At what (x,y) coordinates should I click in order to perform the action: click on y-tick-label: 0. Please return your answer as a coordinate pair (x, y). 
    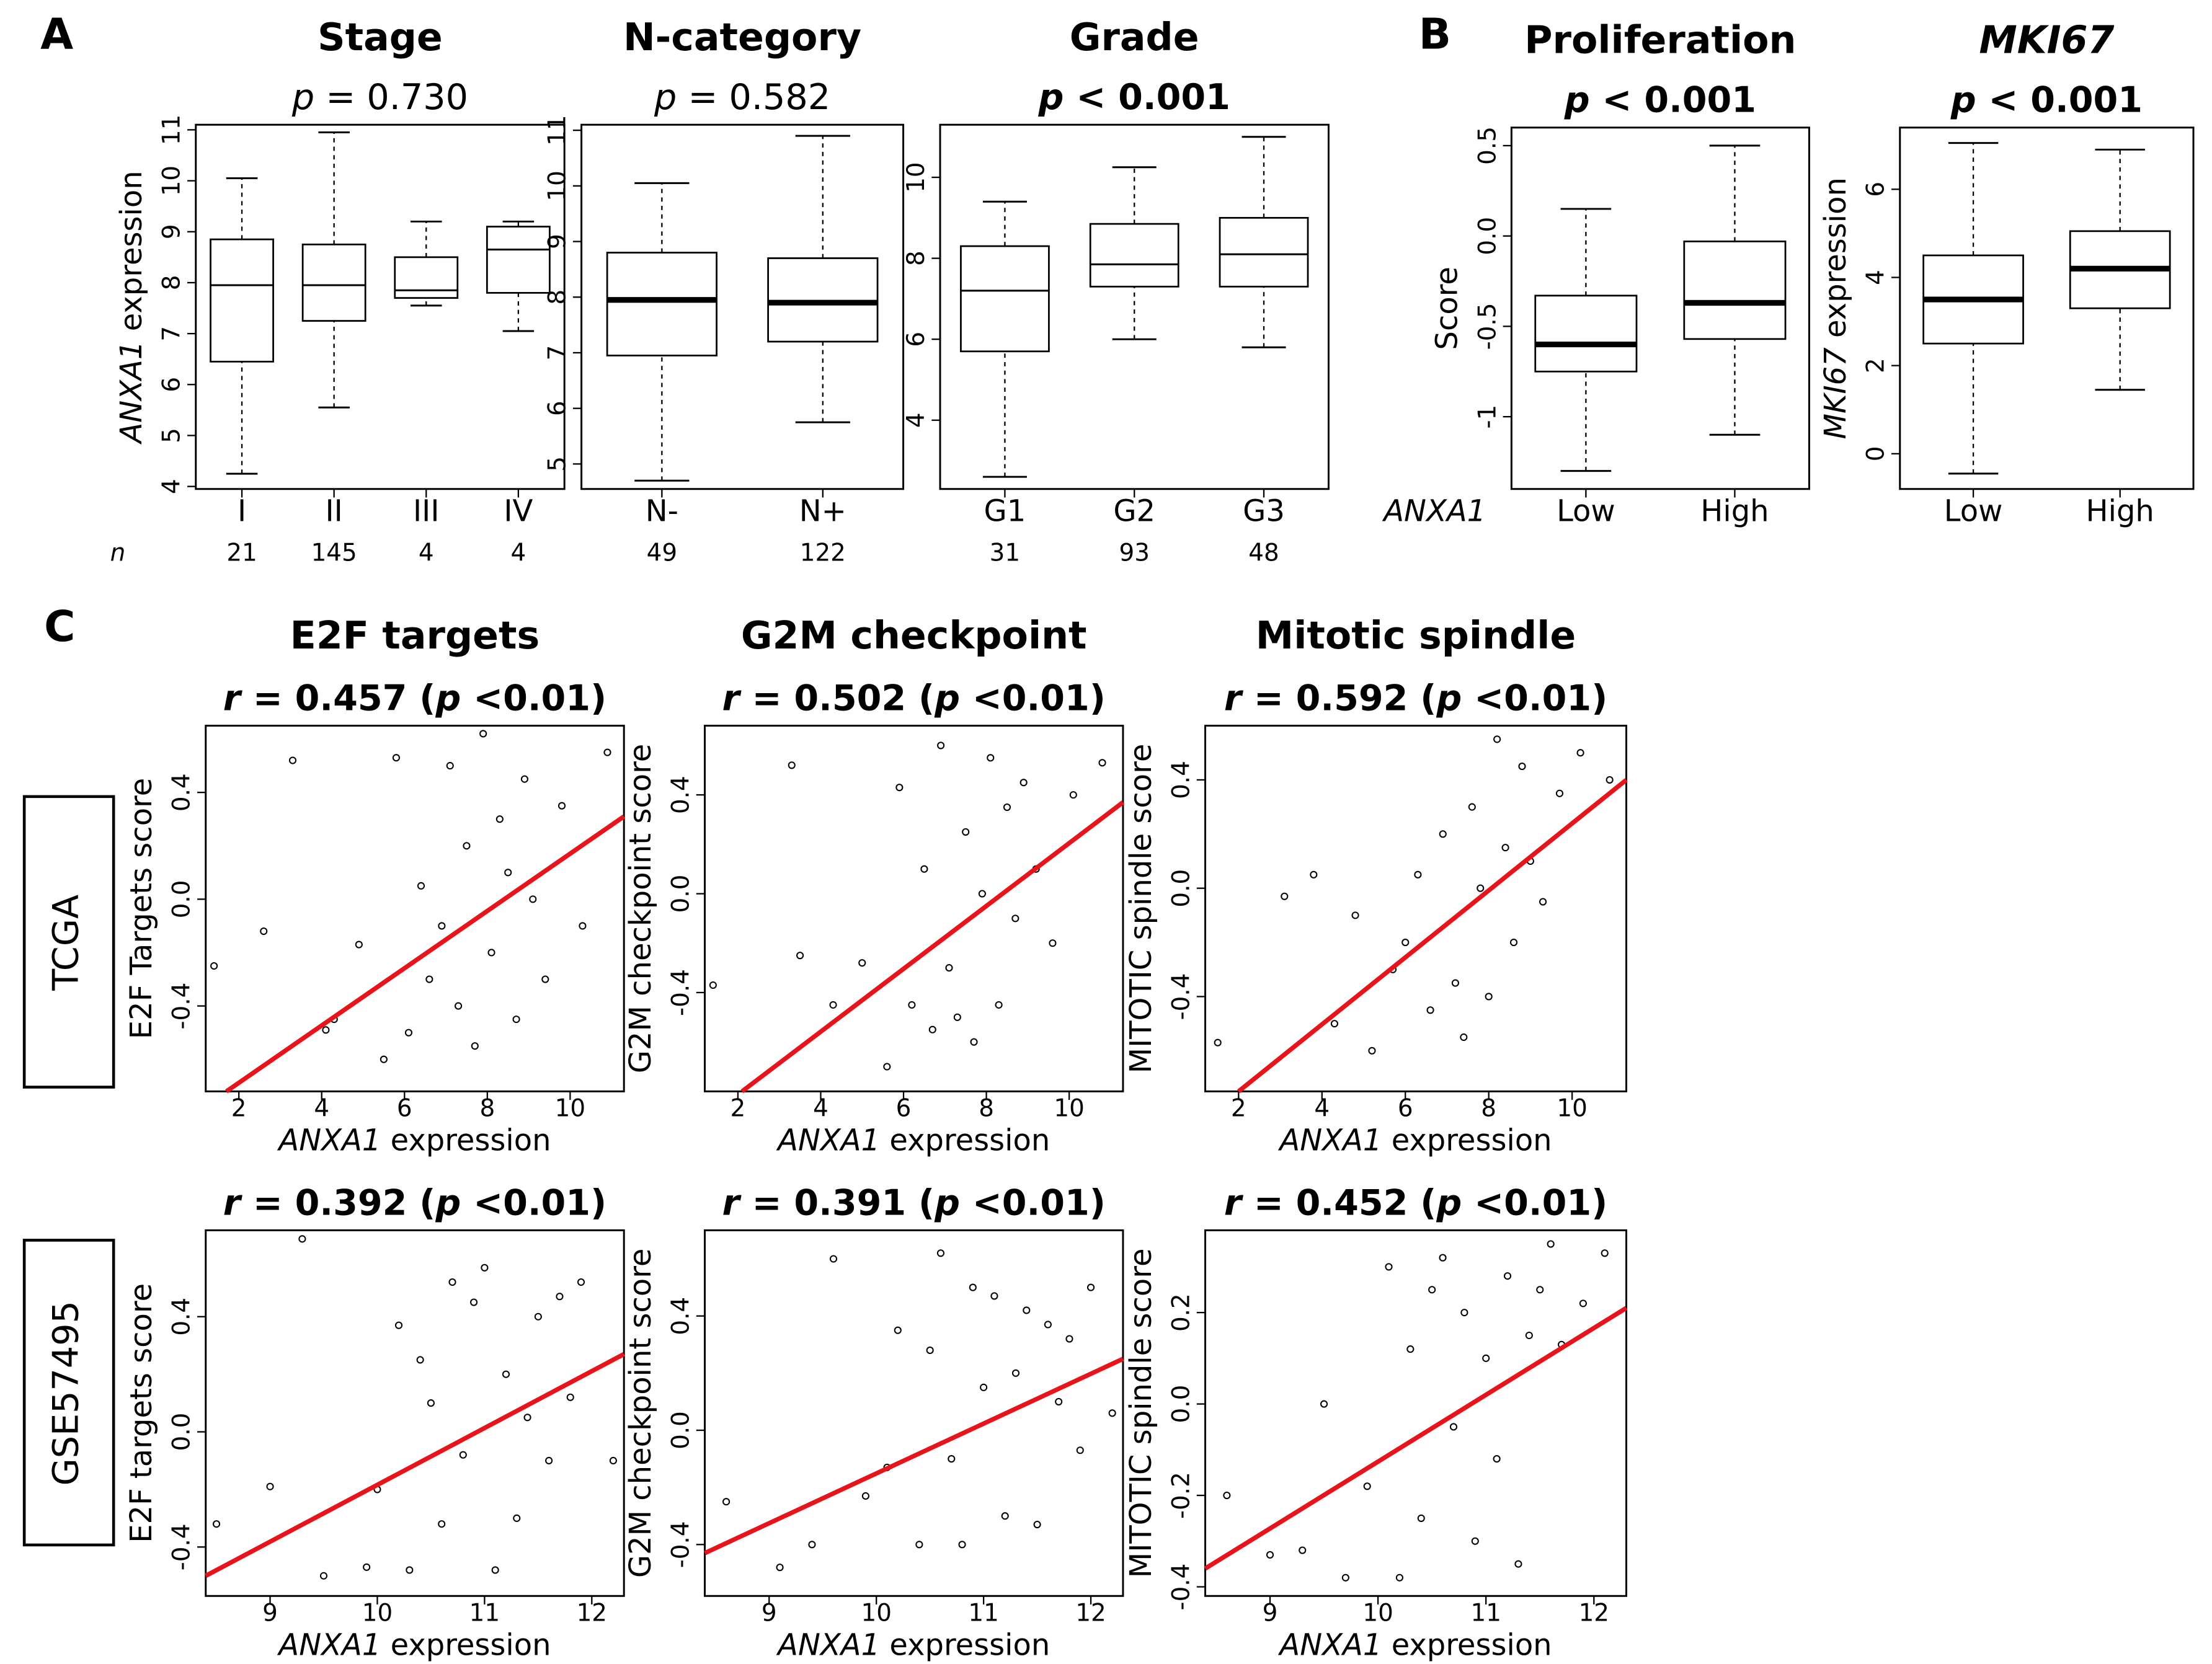
    Looking at the image, I should click on (1876, 453).